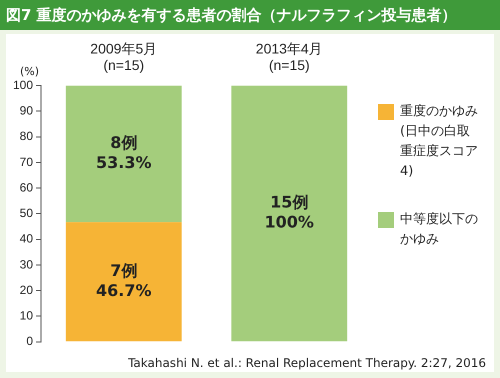 The width and height of the screenshot is (500, 378). What do you see at coordinates (27, 289) in the screenshot?
I see `y-tick-label: 20` at bounding box center [27, 289].